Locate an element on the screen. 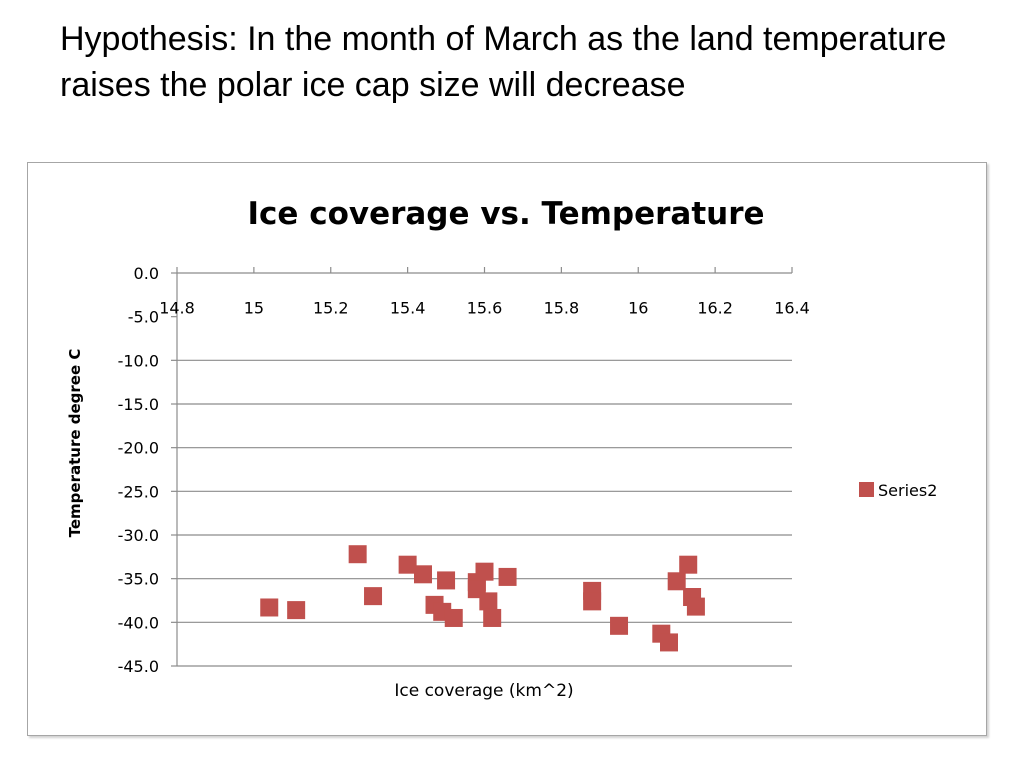 This screenshot has width=1024, height=768. x-tick-label: 15.6 is located at coordinates (485, 308).